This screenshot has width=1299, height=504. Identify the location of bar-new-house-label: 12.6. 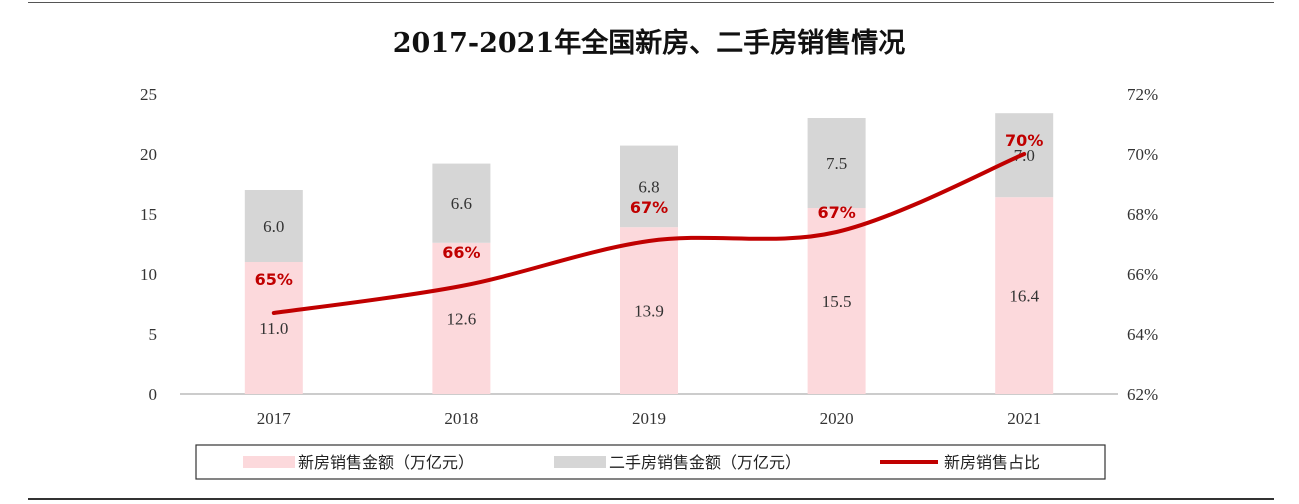
(462, 318).